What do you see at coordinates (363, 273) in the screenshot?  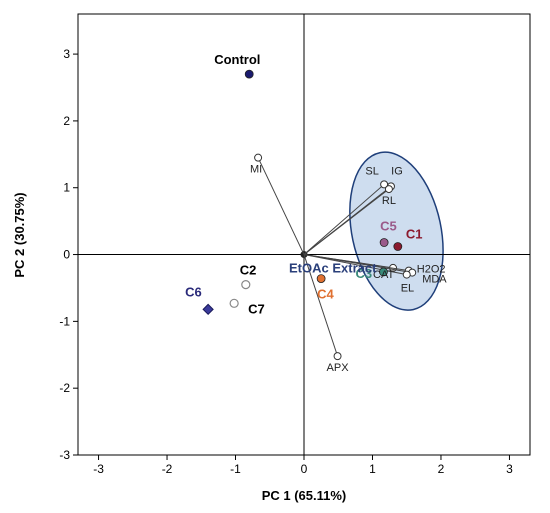 I see `group-label-c3: C3` at bounding box center [363, 273].